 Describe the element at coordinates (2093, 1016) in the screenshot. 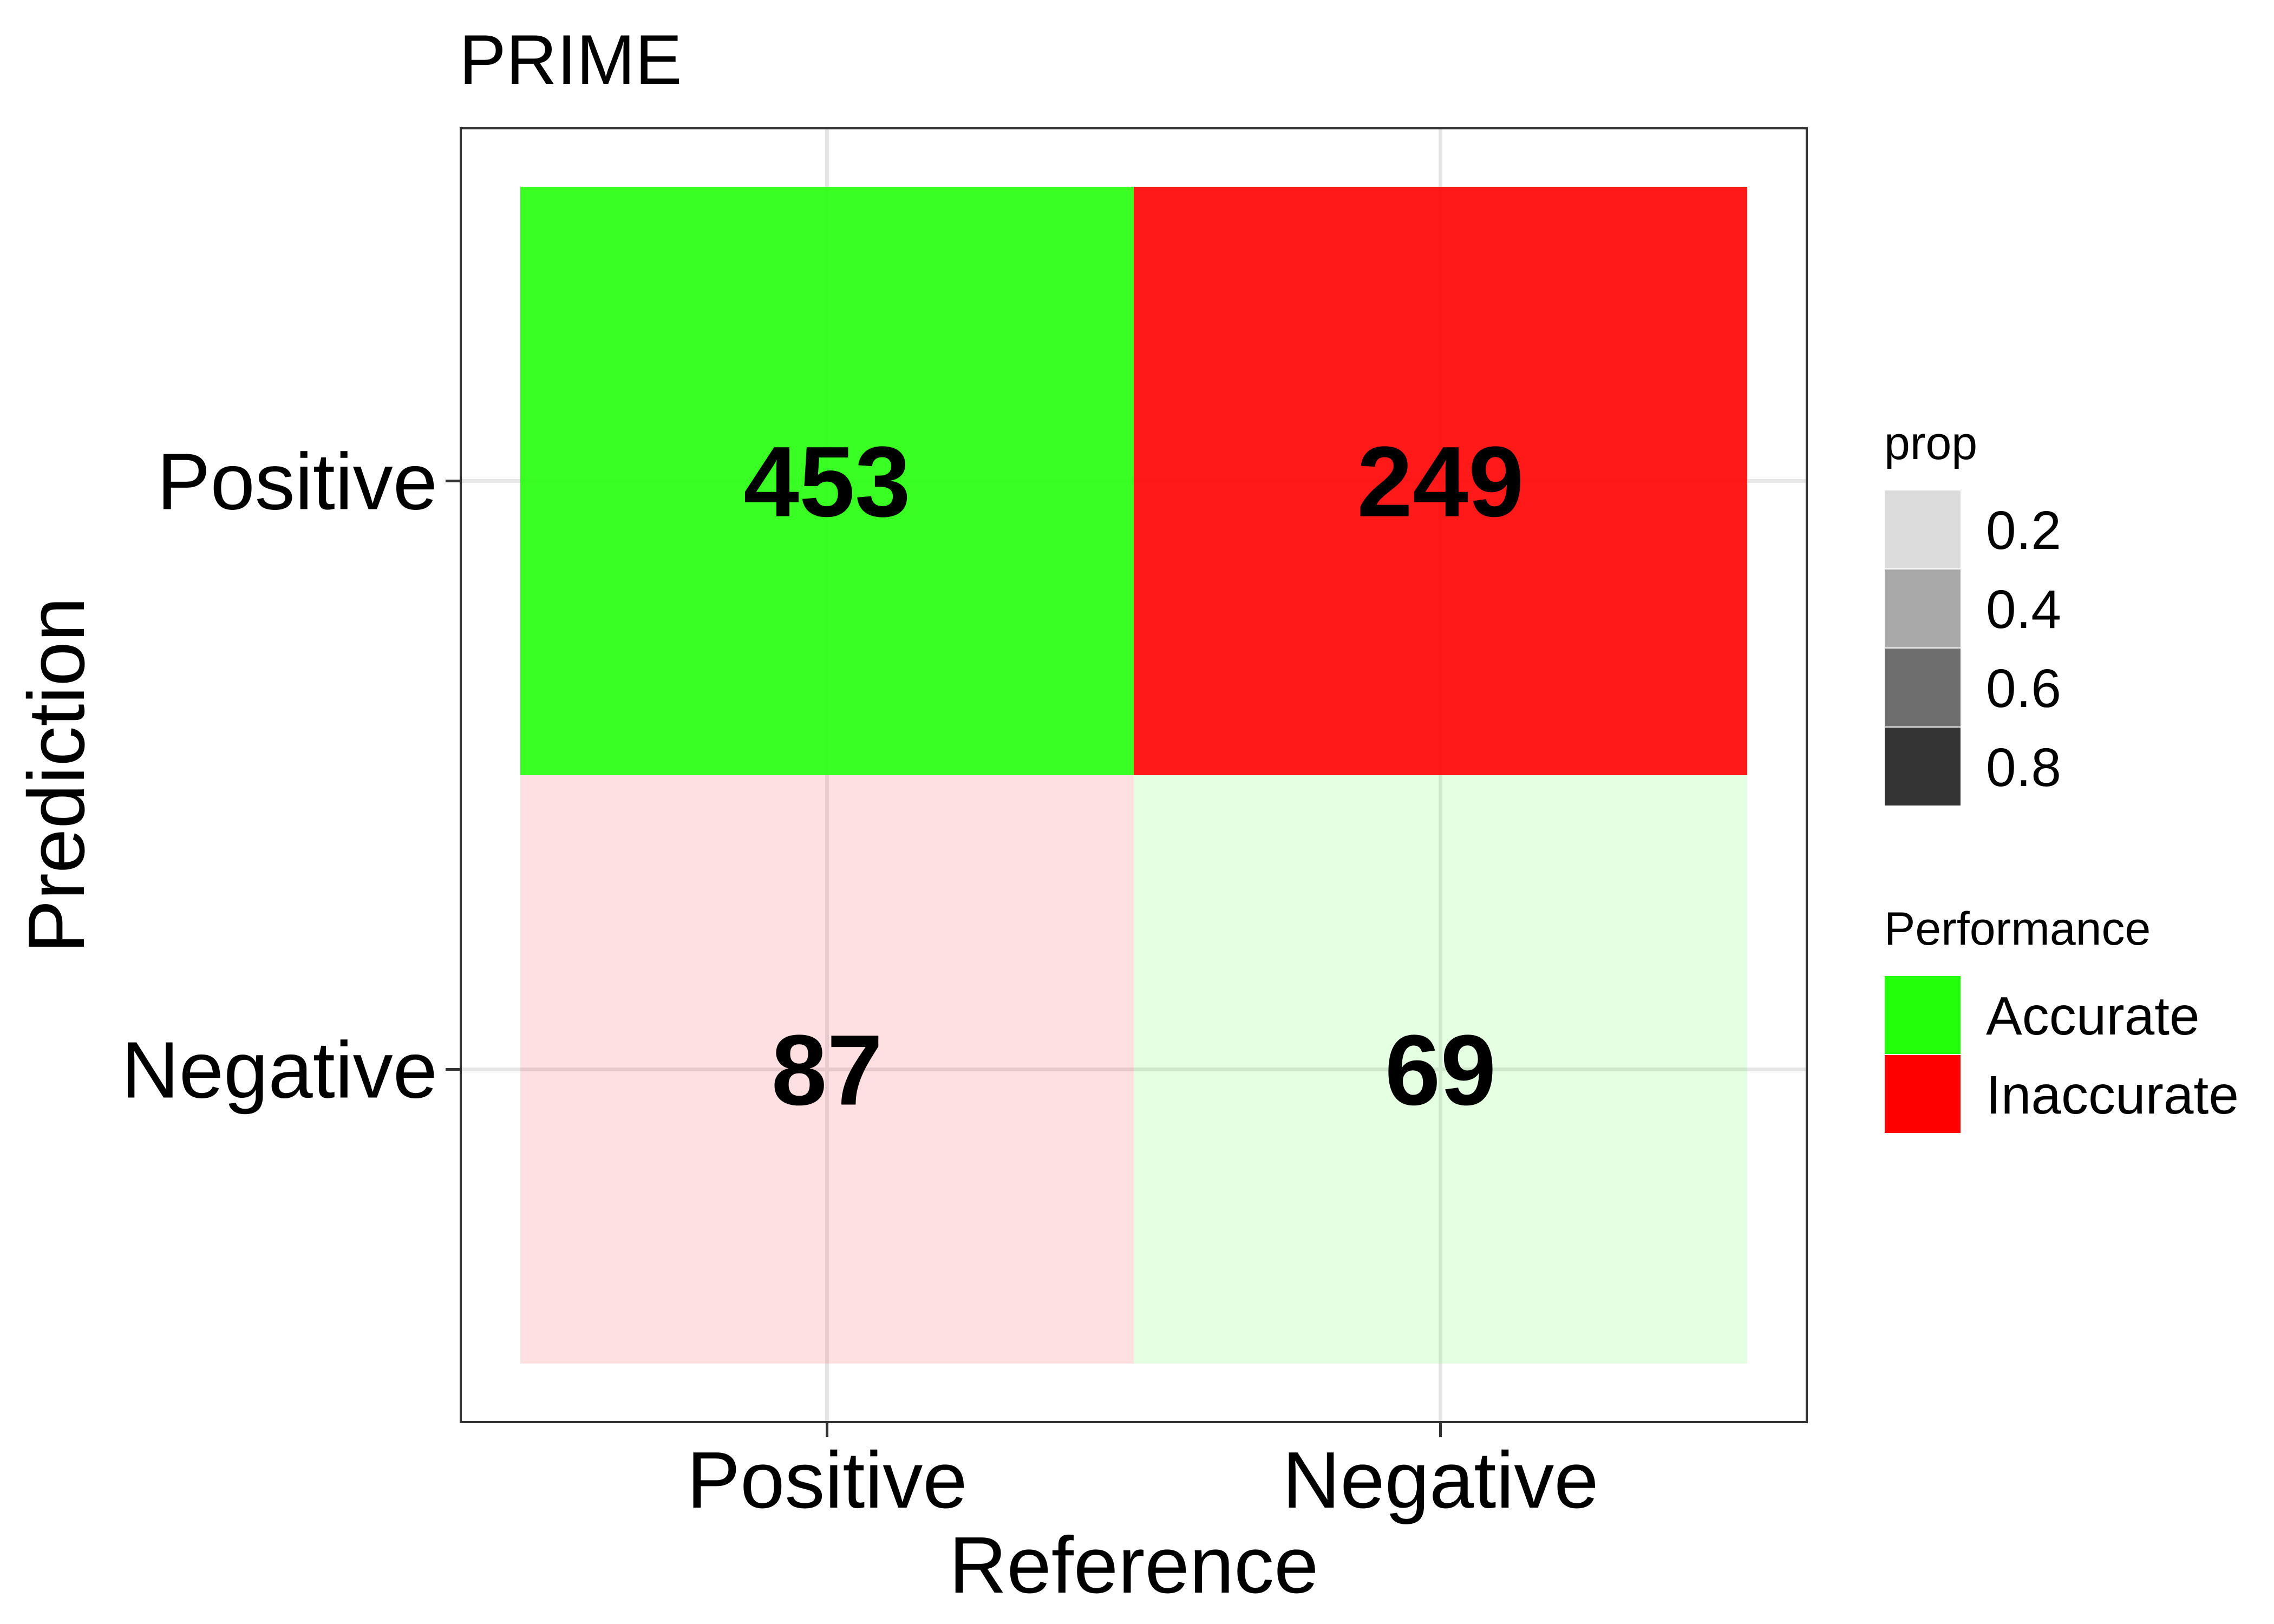

I see `legend-performance-label: Accurate` at that location.